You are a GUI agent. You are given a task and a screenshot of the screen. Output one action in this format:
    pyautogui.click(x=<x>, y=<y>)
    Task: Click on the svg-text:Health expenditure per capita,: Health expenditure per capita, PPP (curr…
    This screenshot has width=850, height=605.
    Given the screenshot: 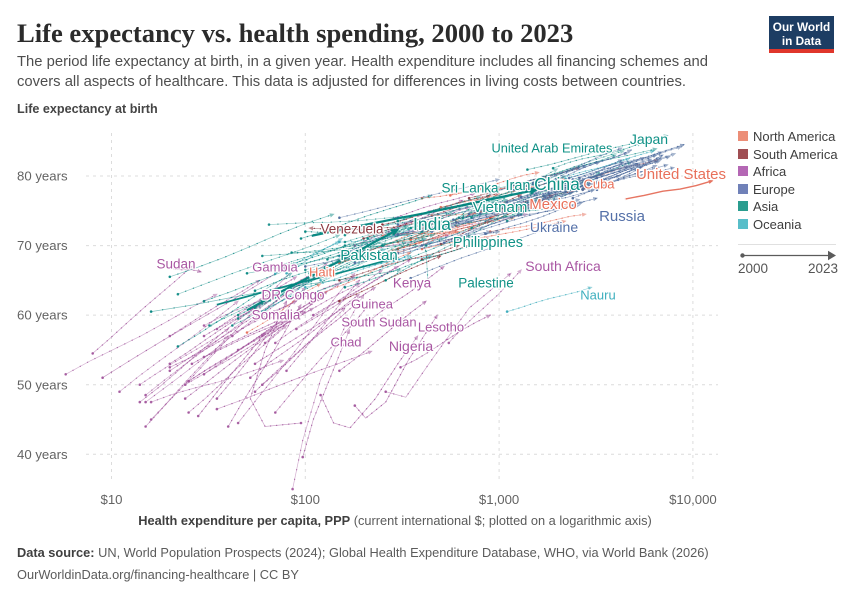 What is the action you would take?
    pyautogui.click(x=395, y=520)
    